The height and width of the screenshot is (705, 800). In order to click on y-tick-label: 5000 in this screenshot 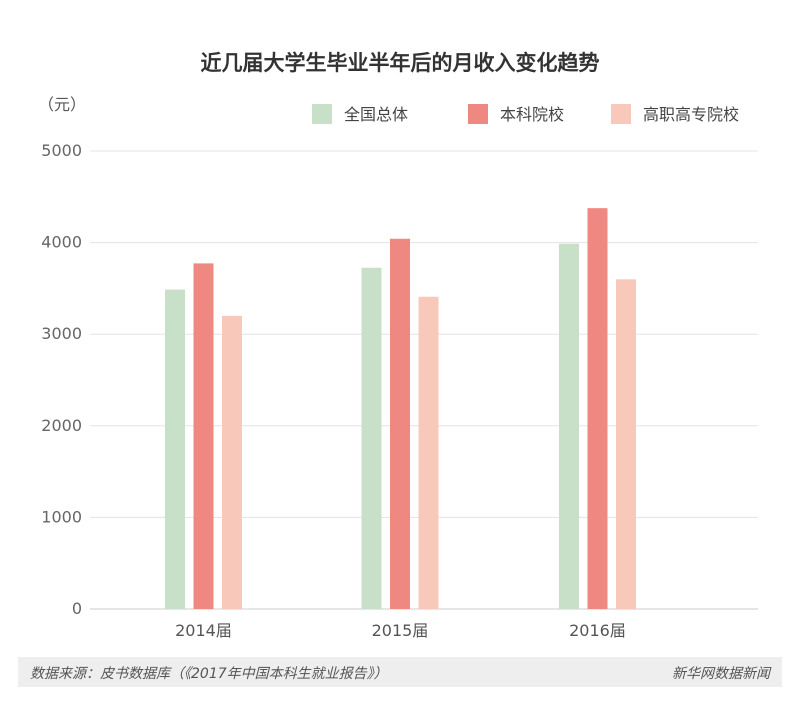, I will do `click(61, 150)`.